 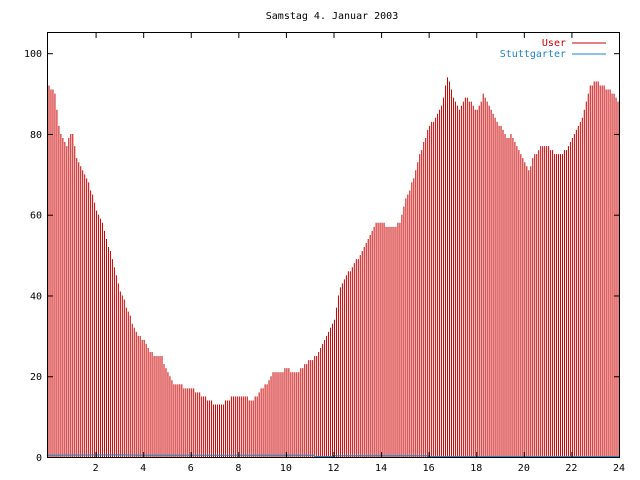 What do you see at coordinates (36, 296) in the screenshot?
I see `y-tick-label: 40` at bounding box center [36, 296].